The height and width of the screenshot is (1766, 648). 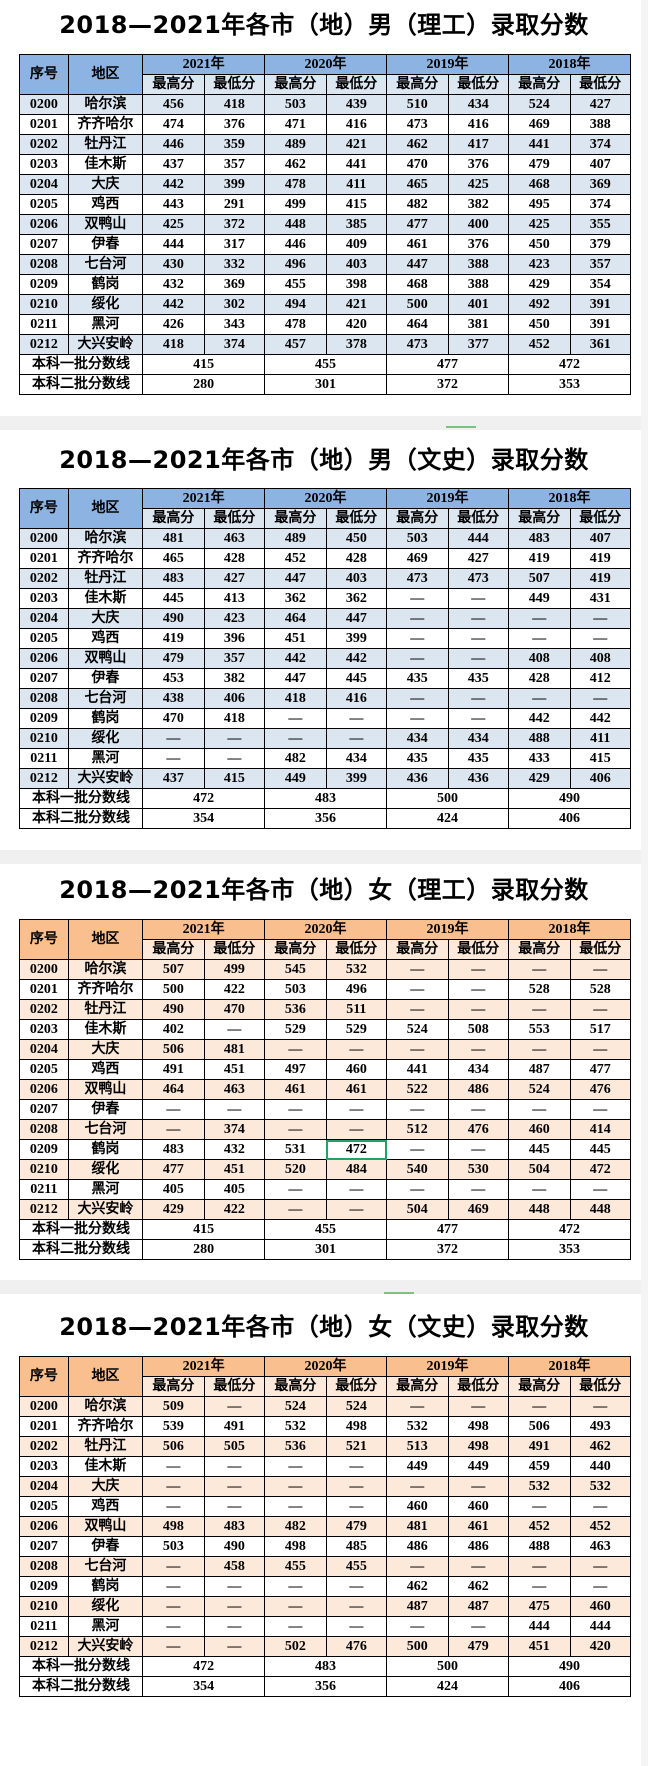 What do you see at coordinates (600, 1209) in the screenshot?
I see `score-cell: 448` at bounding box center [600, 1209].